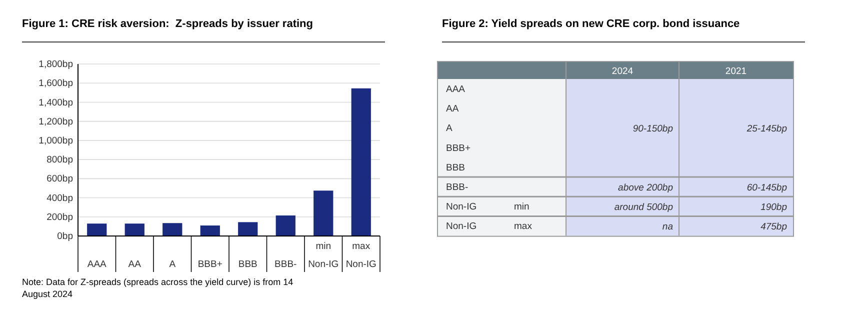 Image resolution: width=844 pixels, height=320 pixels. I want to click on text: around 500bp, so click(643, 207).